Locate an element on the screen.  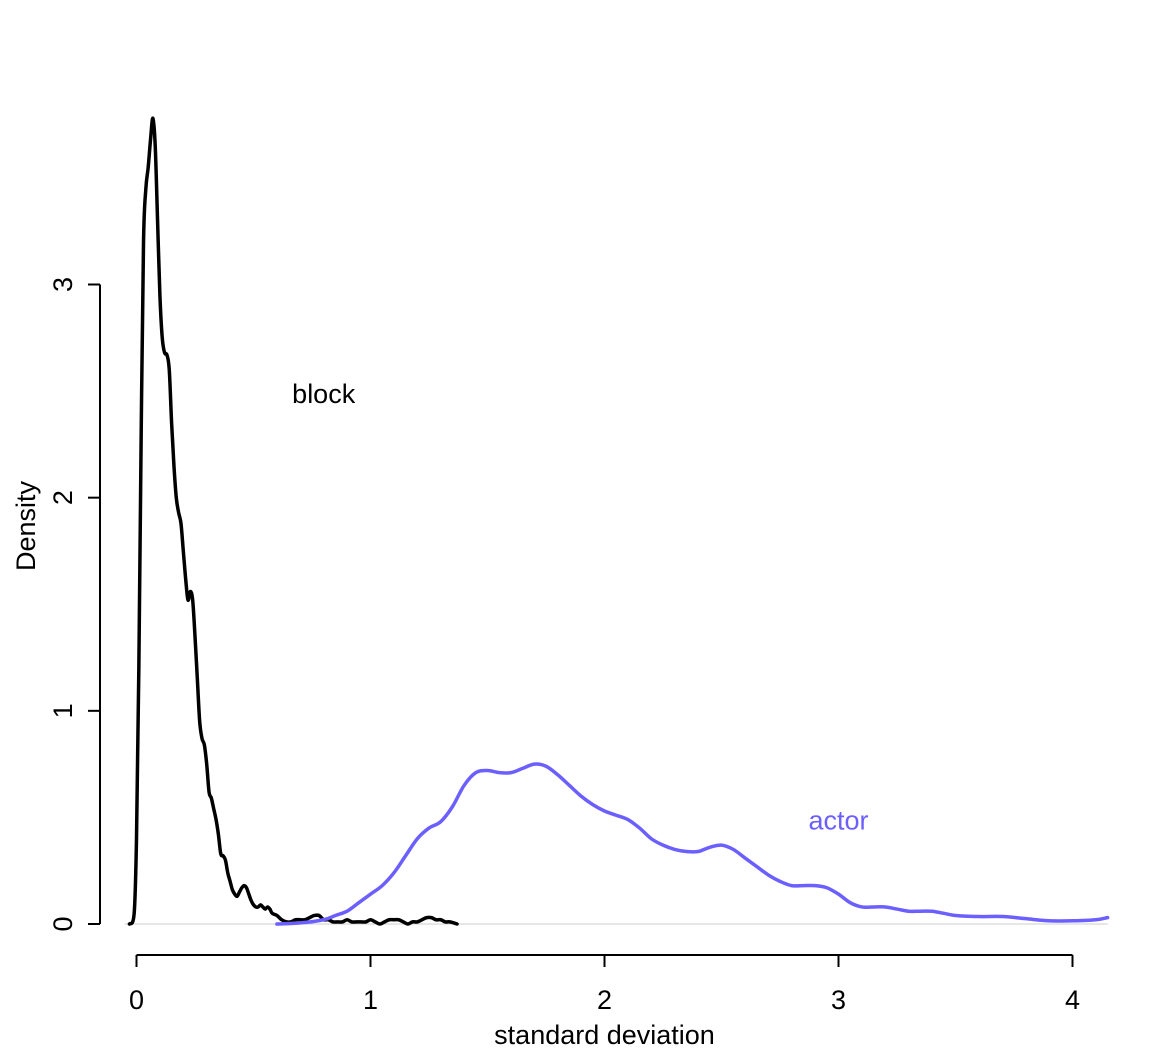
x-tick-label: 0 is located at coordinates (136, 1000).